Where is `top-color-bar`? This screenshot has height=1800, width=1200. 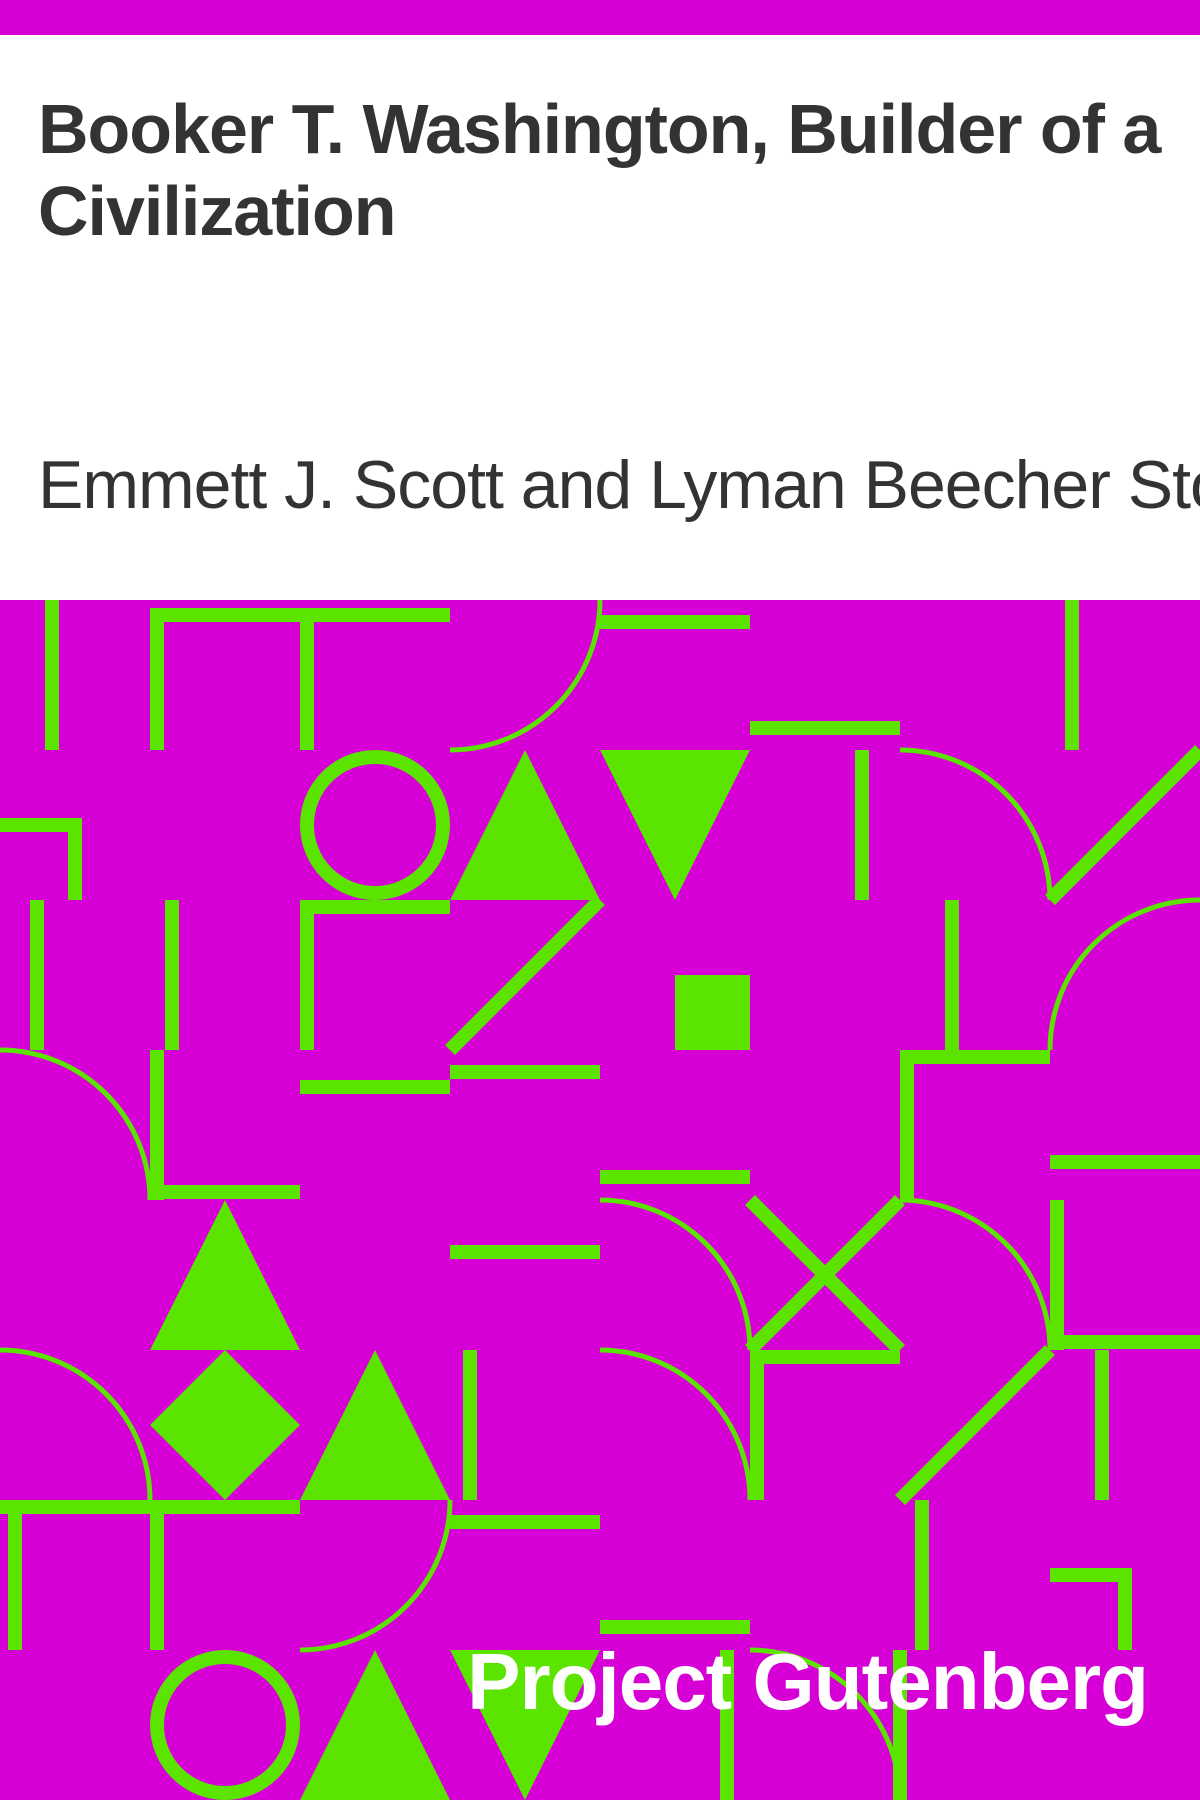
top-color-bar is located at coordinates (600, 17).